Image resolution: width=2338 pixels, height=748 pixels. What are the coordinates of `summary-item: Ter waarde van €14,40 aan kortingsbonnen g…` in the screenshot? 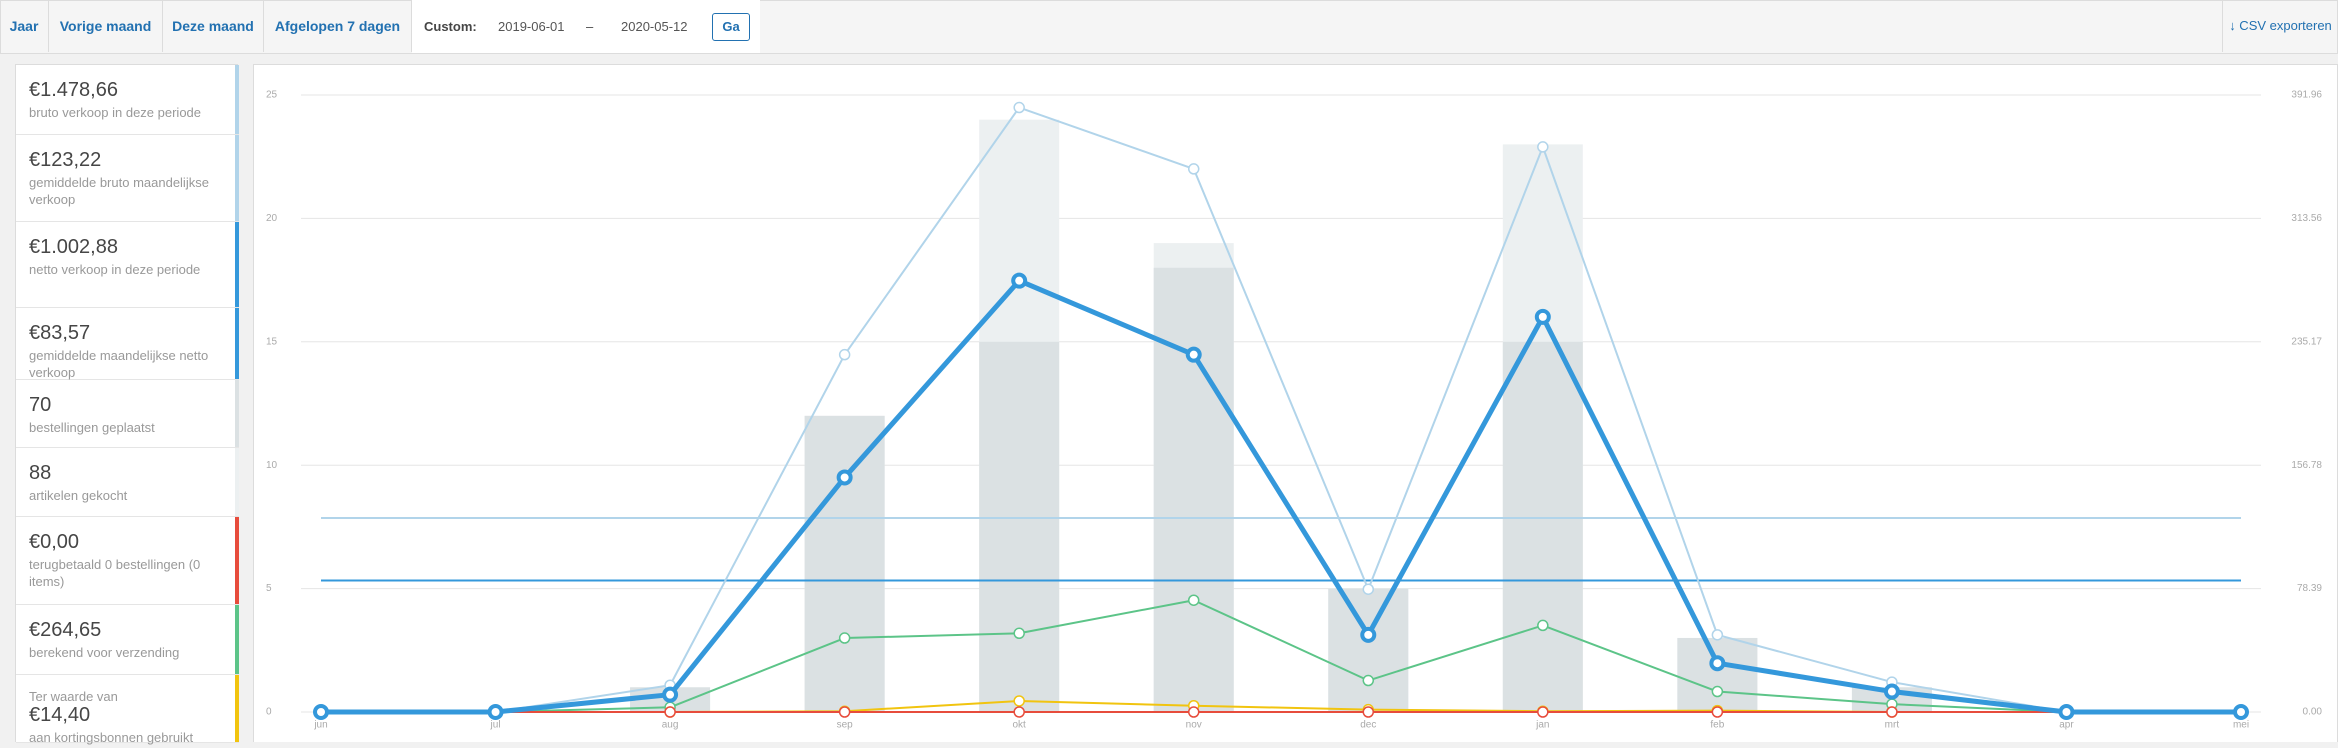 It's located at (127, 710).